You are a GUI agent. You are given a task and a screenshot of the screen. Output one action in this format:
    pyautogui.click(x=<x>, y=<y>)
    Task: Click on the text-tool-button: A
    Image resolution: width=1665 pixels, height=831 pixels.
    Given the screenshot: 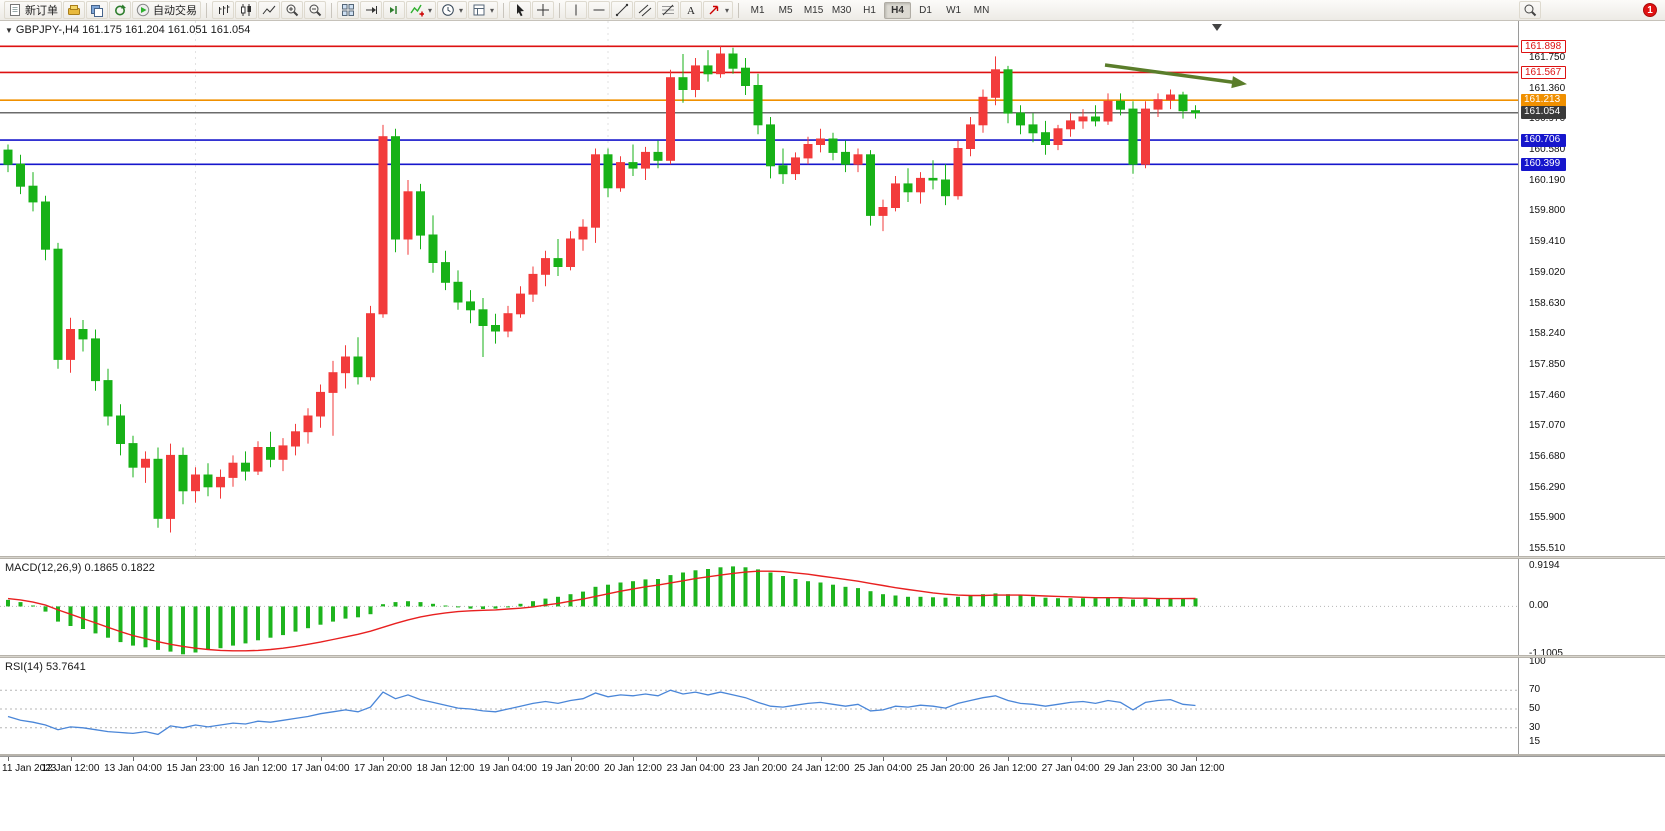 What is the action you would take?
    pyautogui.click(x=691, y=10)
    